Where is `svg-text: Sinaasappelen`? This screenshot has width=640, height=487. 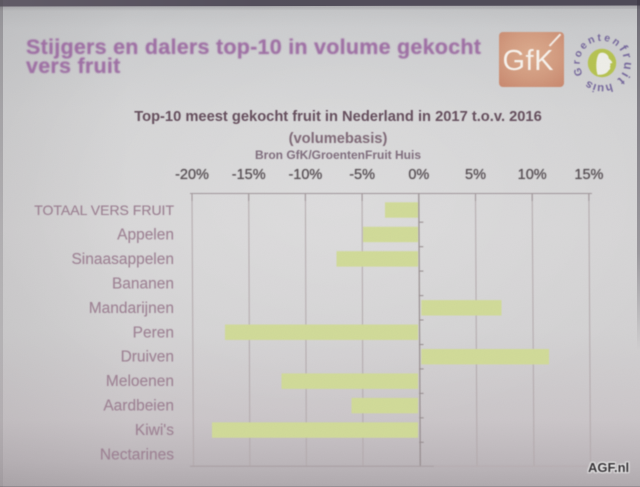 svg-text: Sinaasappelen is located at coordinates (122, 259).